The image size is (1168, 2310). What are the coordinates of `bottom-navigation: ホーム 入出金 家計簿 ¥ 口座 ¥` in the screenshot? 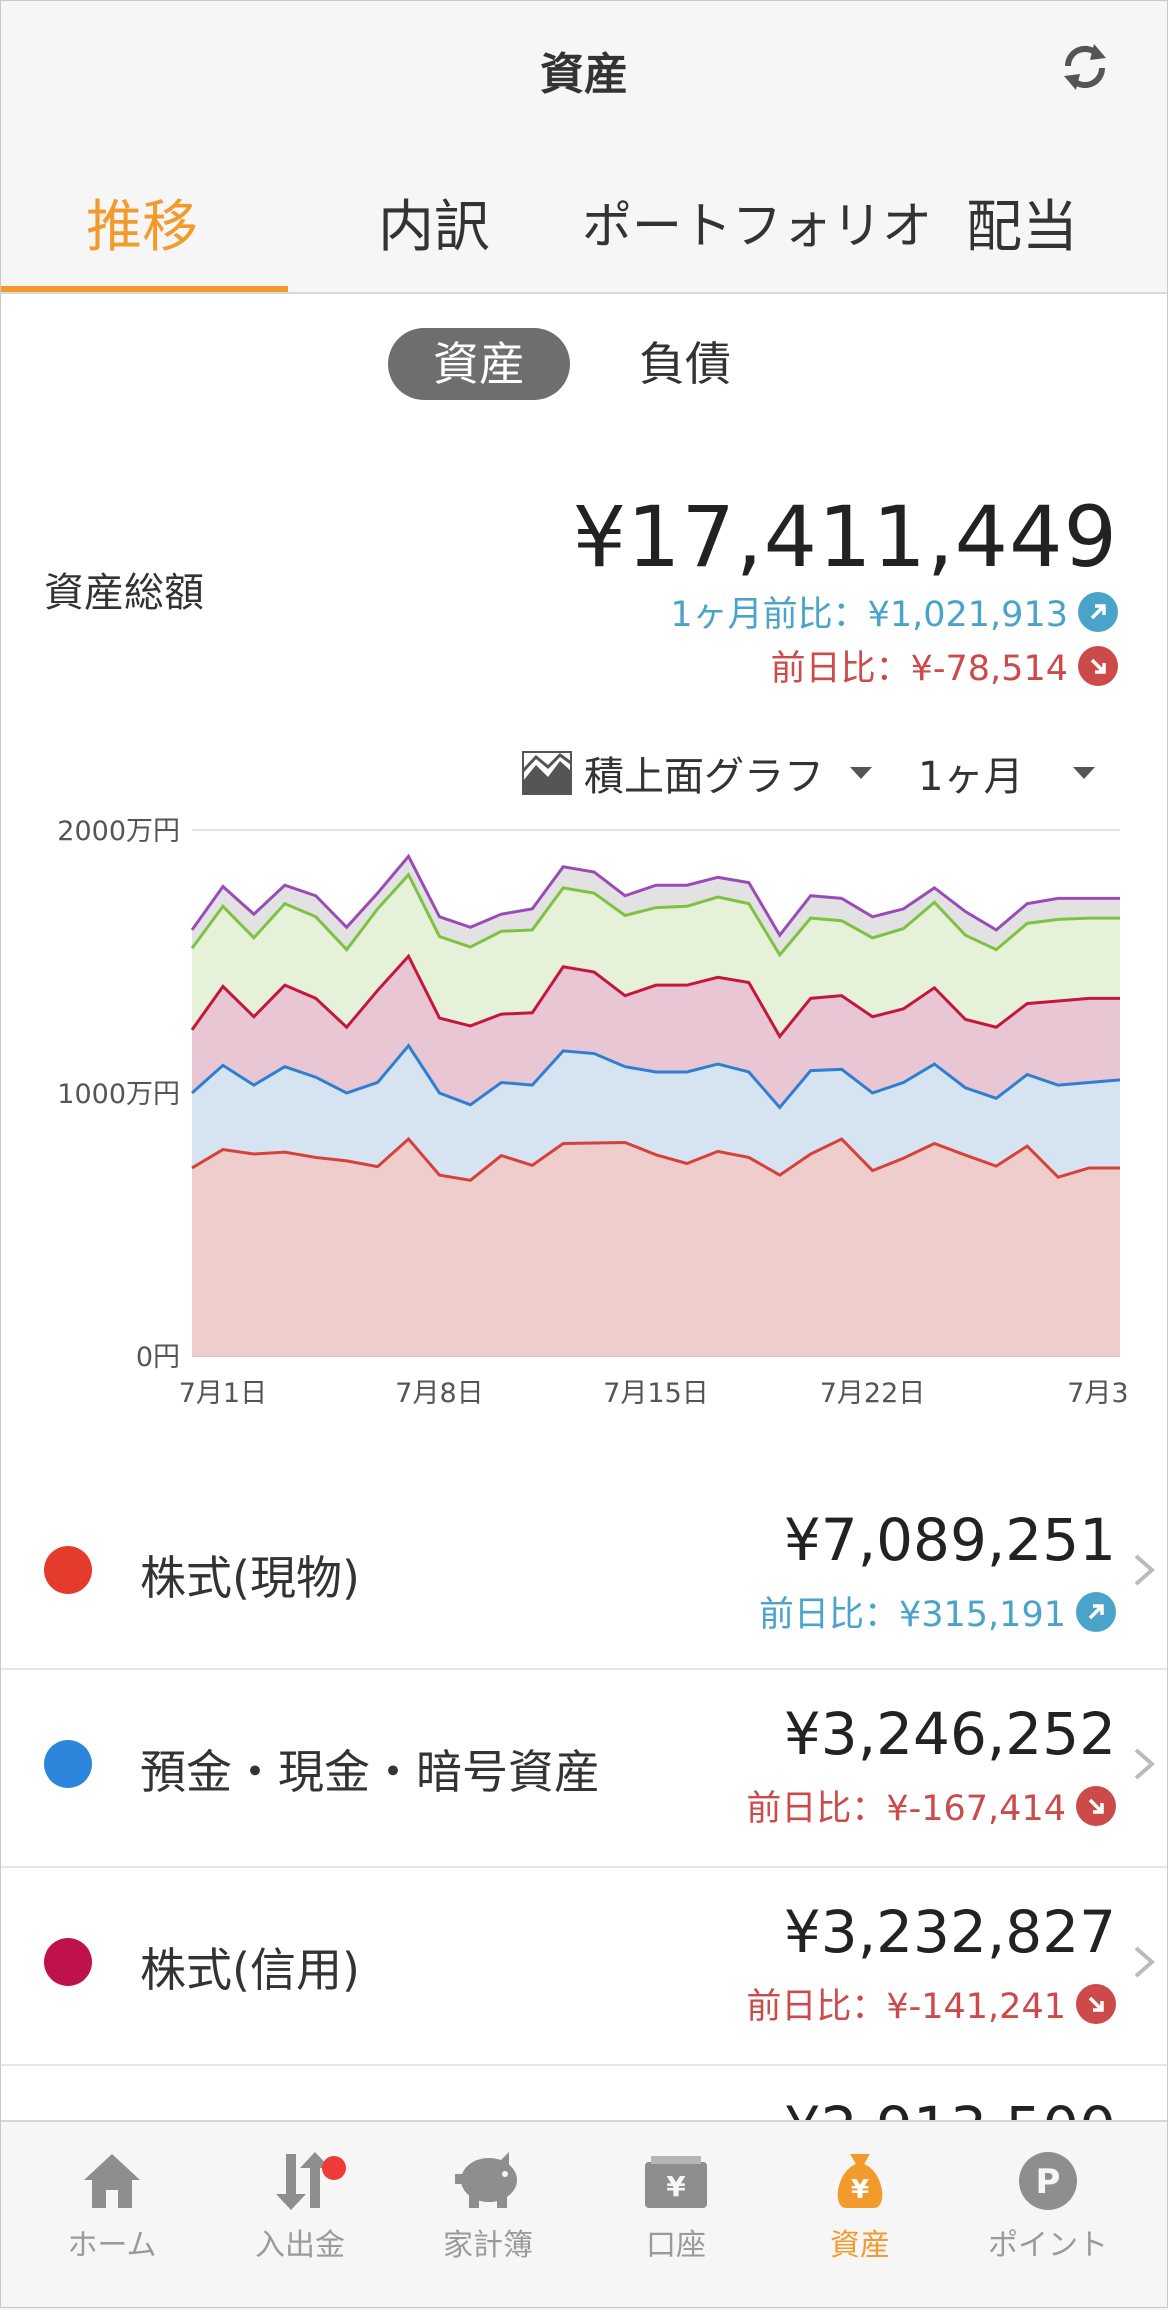 It's located at (584, 2215).